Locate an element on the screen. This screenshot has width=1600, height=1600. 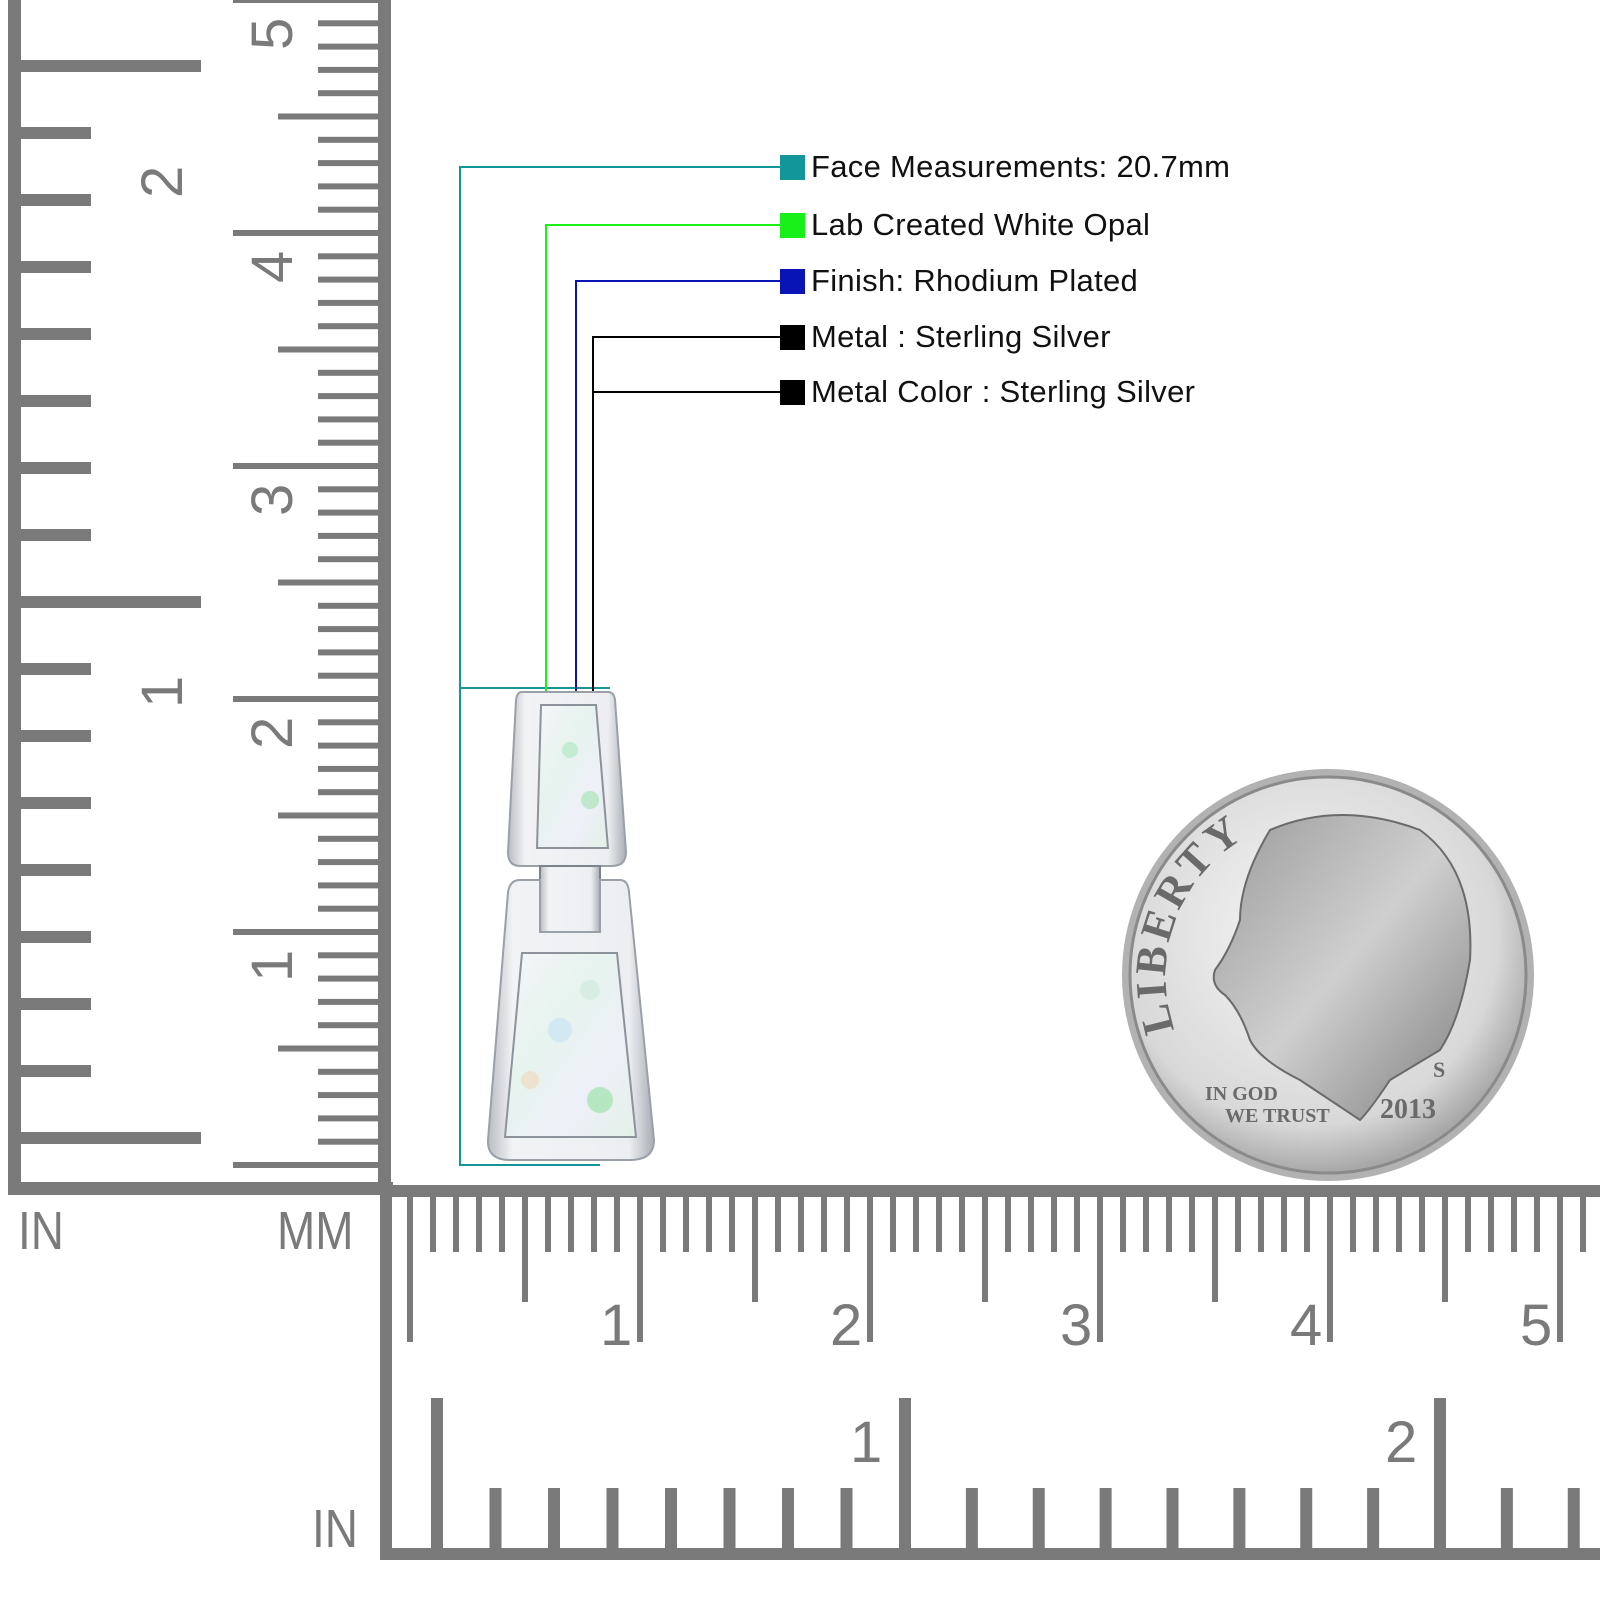
legend-label: Face Measurements: 20.7mm is located at coordinates (1021, 166).